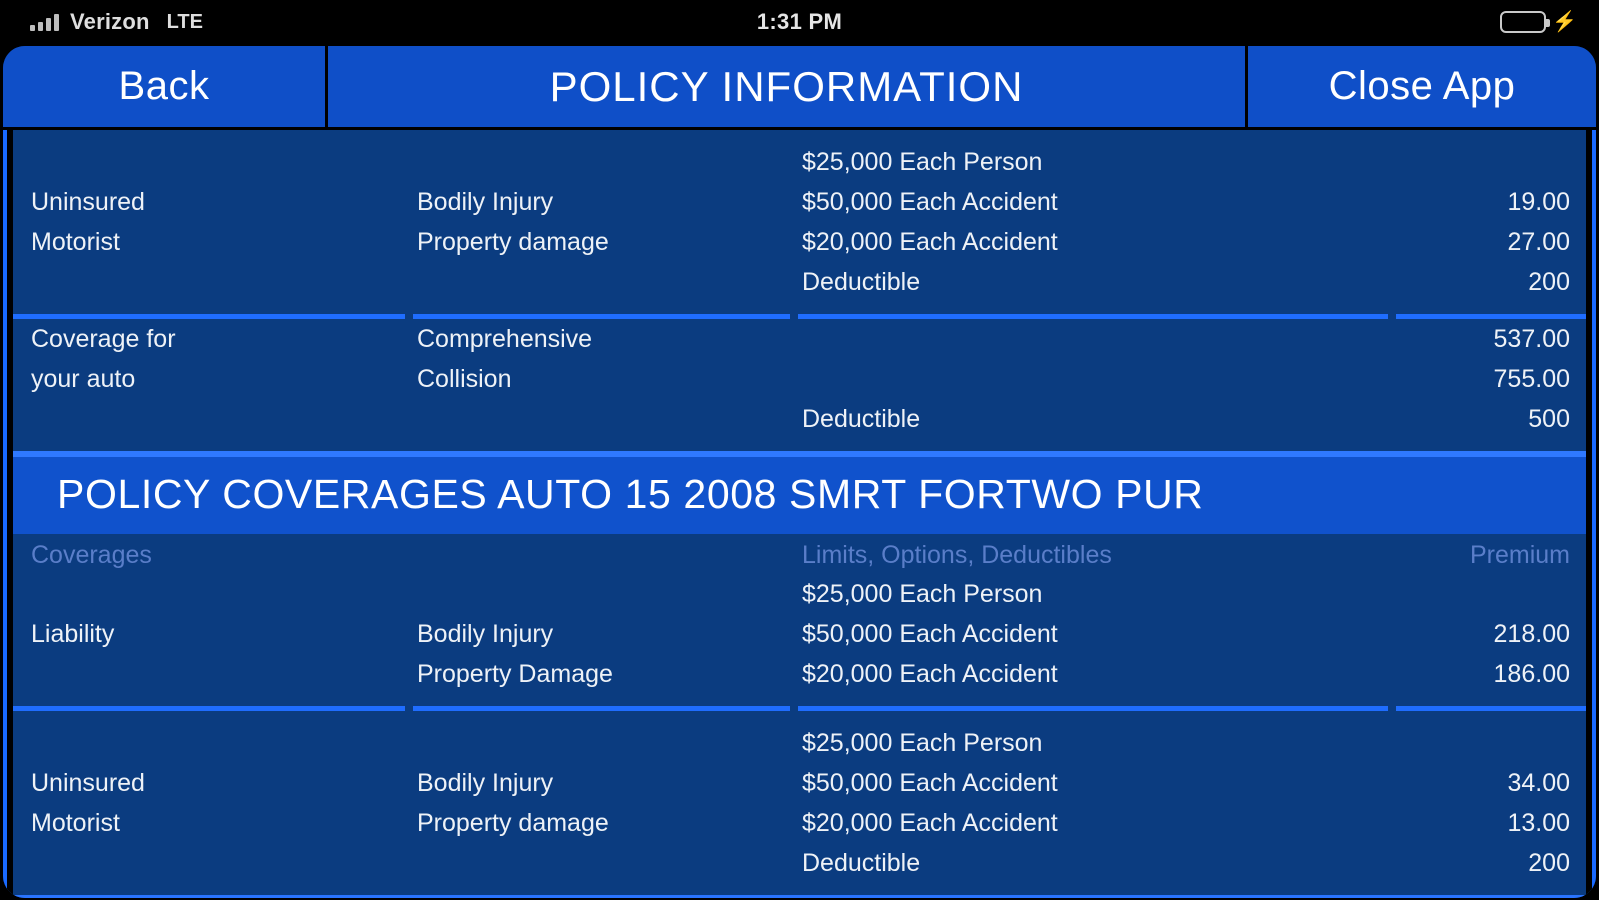 The image size is (1599, 900). I want to click on battery-icon, so click(1525, 22).